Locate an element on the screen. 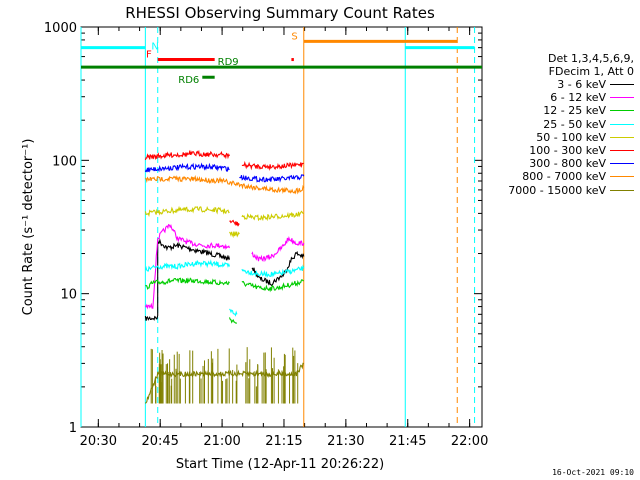 The image size is (640, 480). legend-entry: 3 - 6 keV is located at coordinates (556, 84).